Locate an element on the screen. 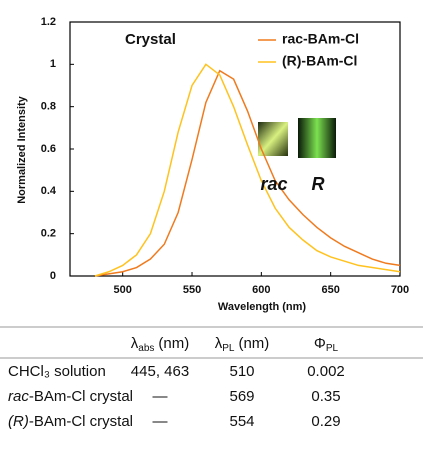 The image size is (423, 453). x-tick-label: 600 is located at coordinates (261, 290).